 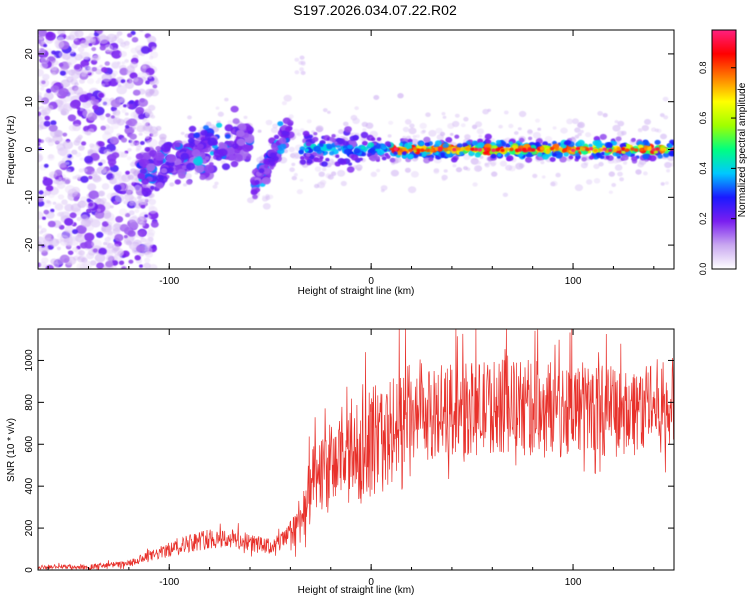 I want to click on snr-y-tick-label: 400, so click(x=29, y=485).